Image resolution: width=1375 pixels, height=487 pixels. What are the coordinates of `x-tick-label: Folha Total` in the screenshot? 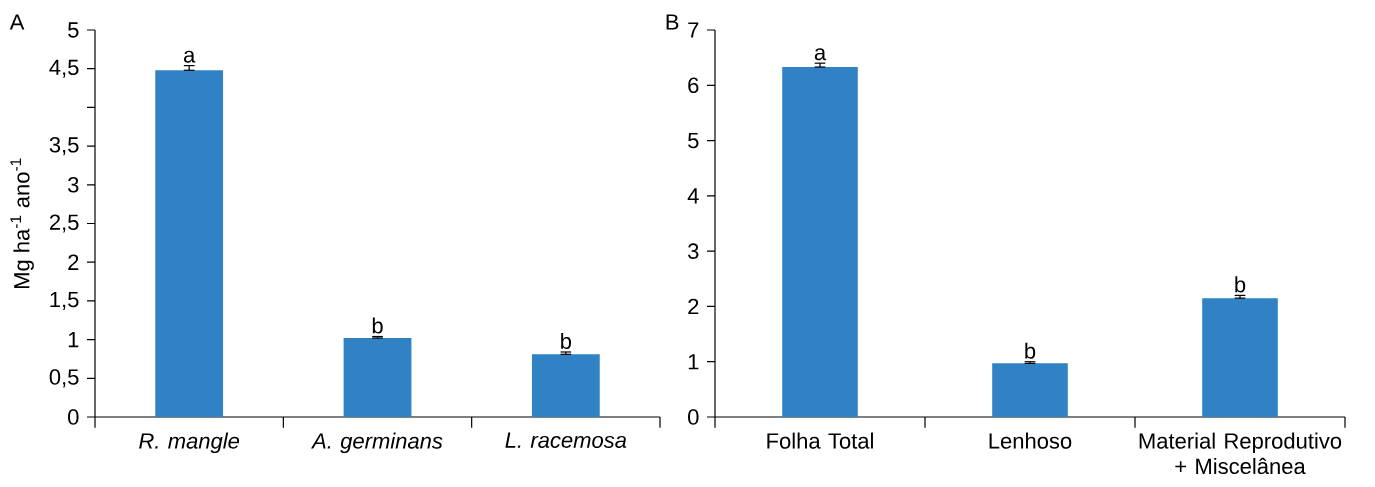 It's located at (820, 440).